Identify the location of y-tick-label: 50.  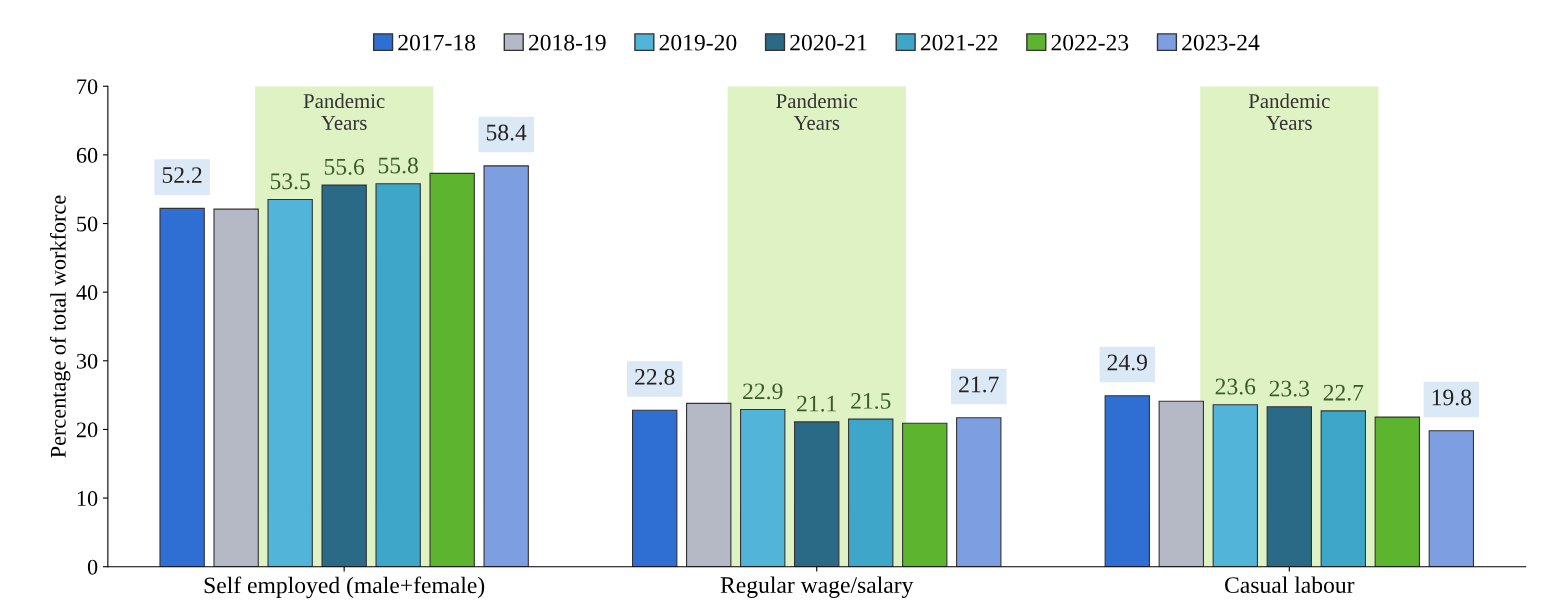
(87, 224).